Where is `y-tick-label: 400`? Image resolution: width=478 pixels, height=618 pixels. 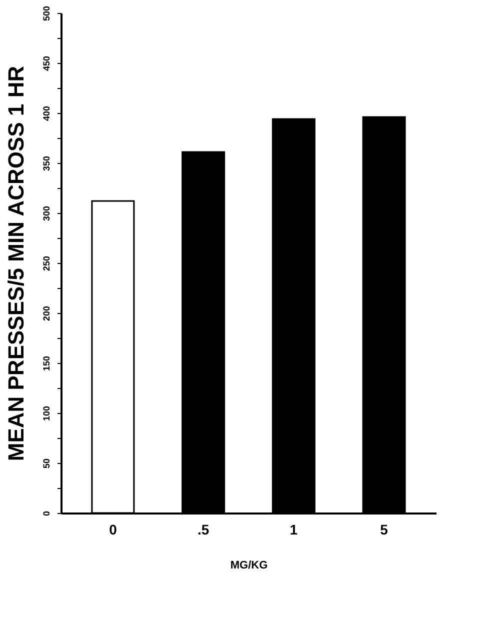 y-tick-label: 400 is located at coordinates (47, 114).